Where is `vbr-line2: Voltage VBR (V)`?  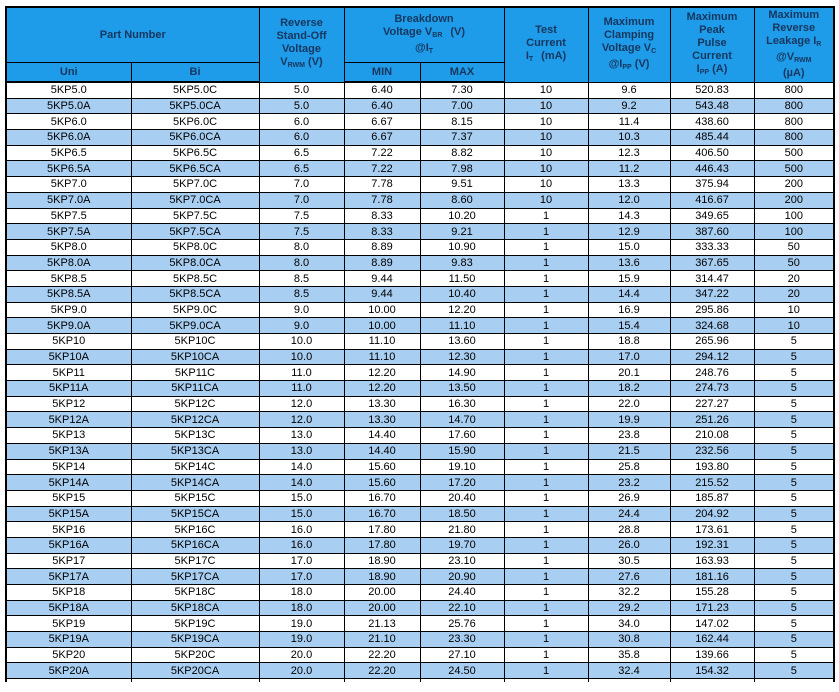
vbr-line2: Voltage VBR (V) is located at coordinates (424, 34).